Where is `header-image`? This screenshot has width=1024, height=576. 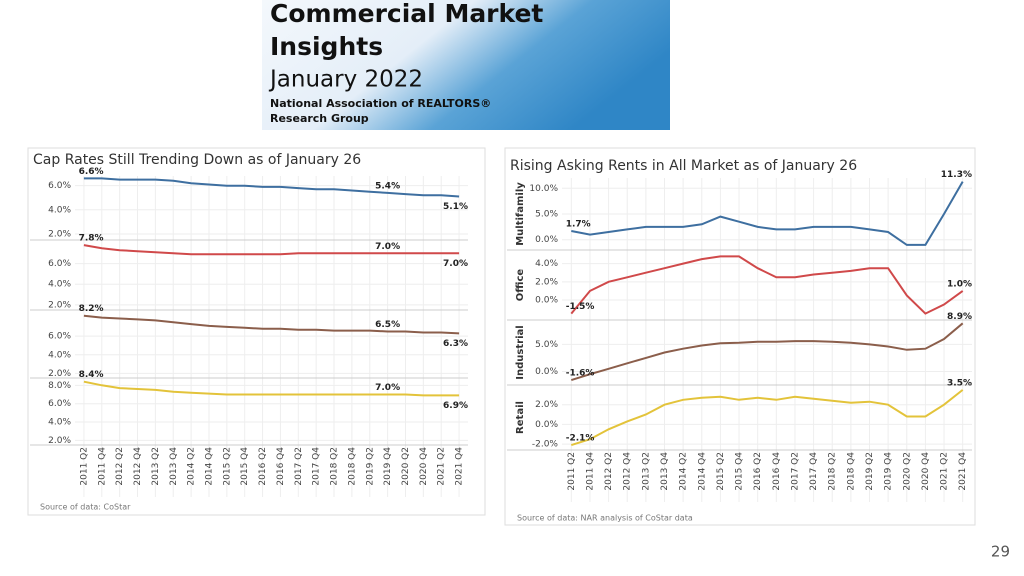
header-image is located at coordinates (466, 65).